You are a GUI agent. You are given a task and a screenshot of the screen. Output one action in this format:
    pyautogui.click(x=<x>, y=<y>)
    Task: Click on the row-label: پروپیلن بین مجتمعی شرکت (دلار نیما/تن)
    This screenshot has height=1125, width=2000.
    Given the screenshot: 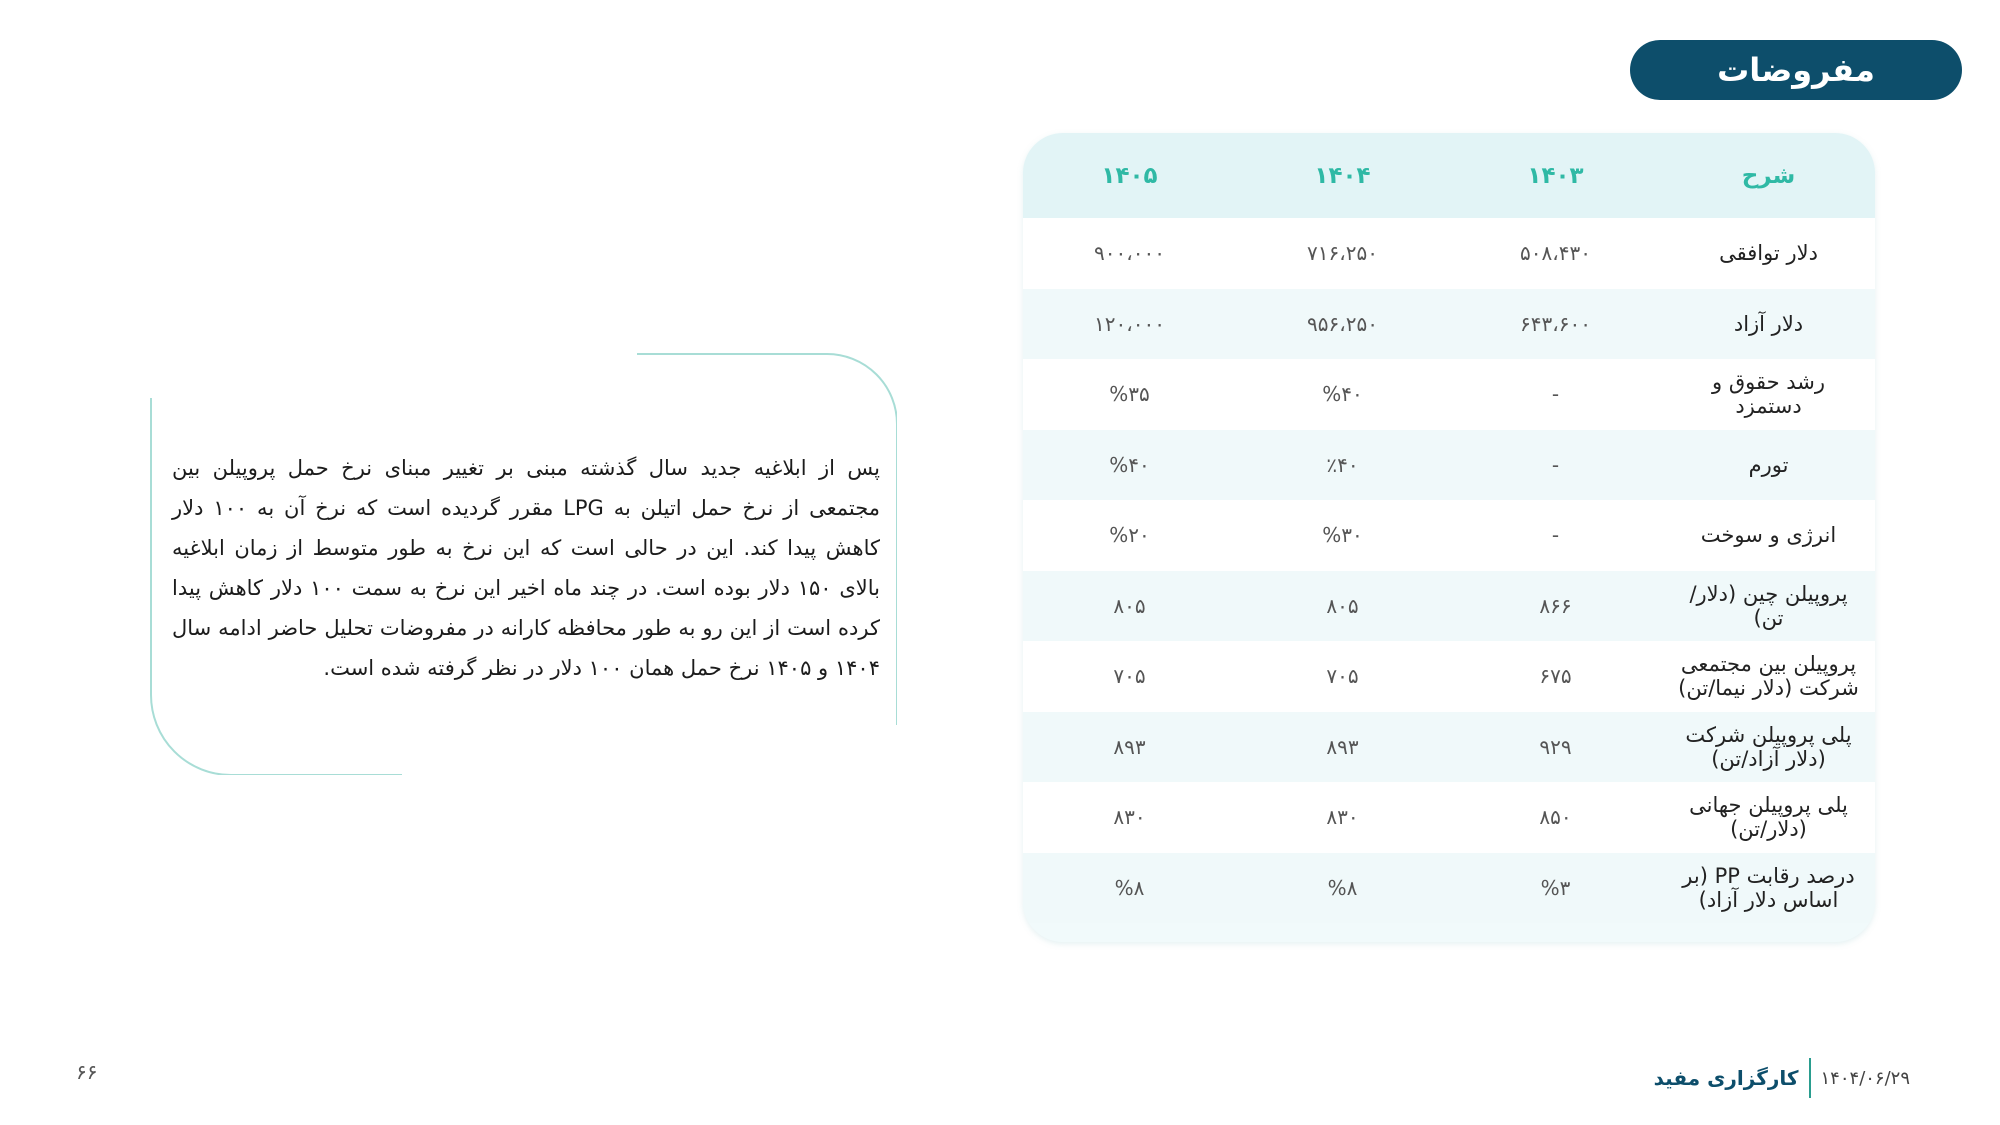 What is the action you would take?
    pyautogui.click(x=1768, y=676)
    